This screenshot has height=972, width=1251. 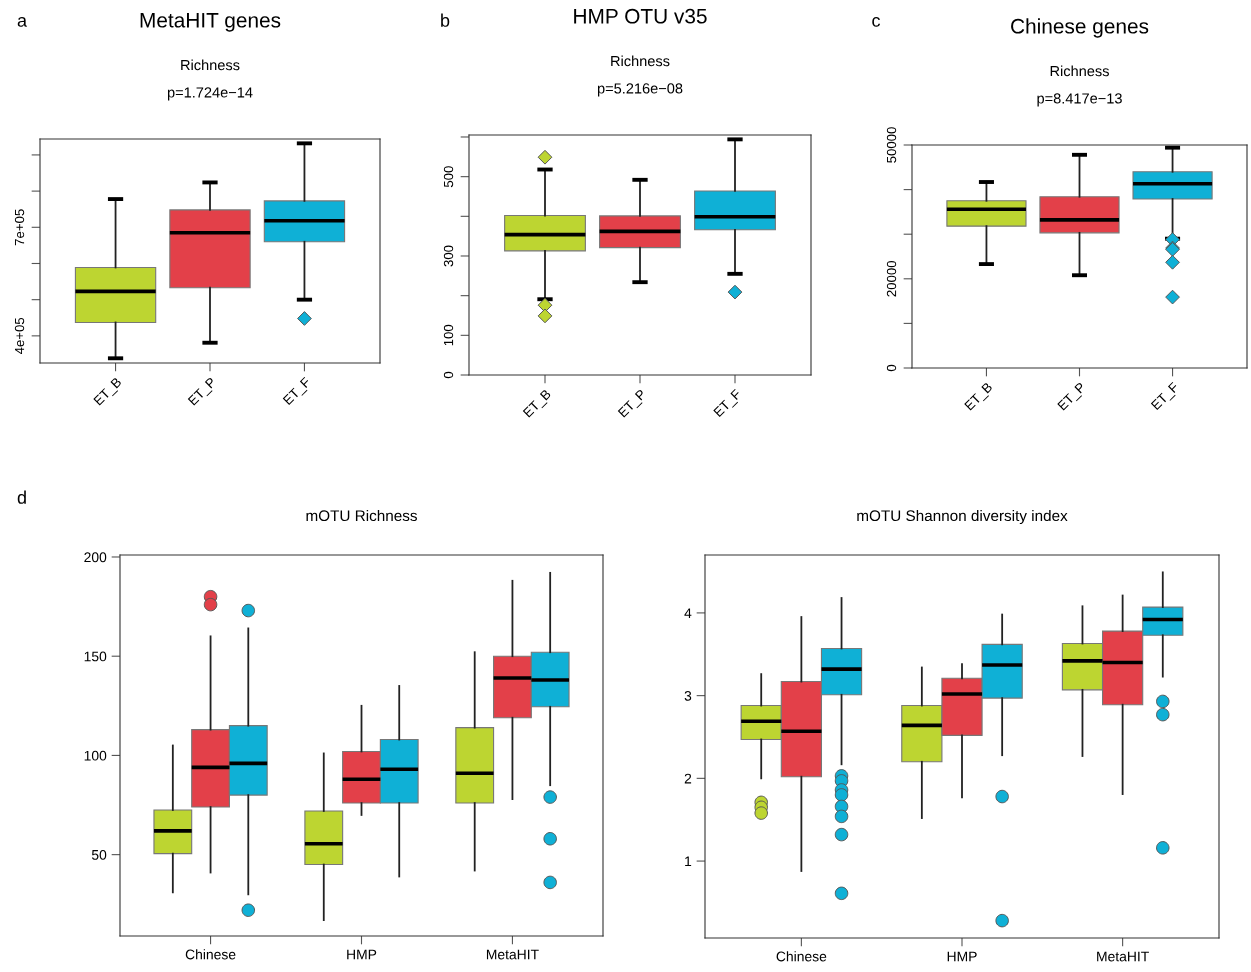 What do you see at coordinates (1079, 86) in the screenshot?
I see `chart-subtitle: Richness p=8.417e−13` at bounding box center [1079, 86].